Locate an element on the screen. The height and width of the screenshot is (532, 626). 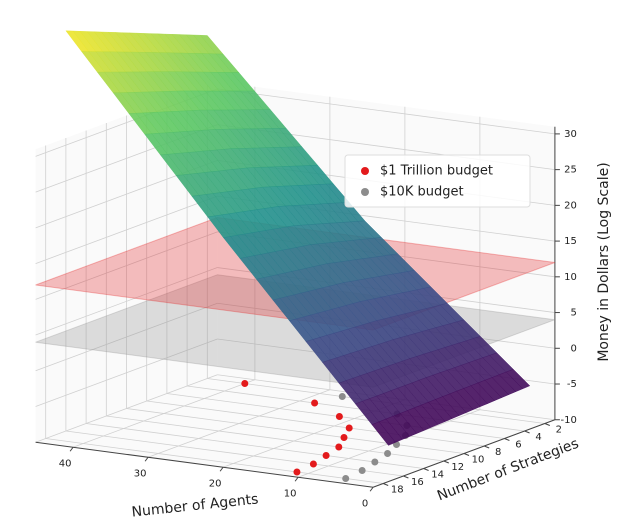
x-tick-label: 10 is located at coordinates (290, 493).